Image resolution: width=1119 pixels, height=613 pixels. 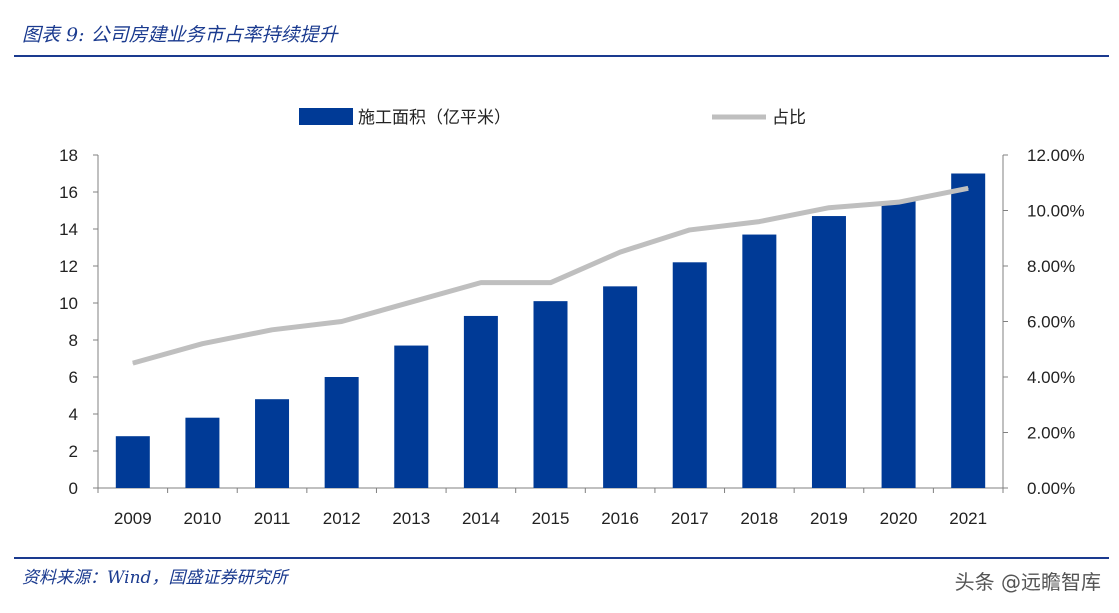 What do you see at coordinates (1051, 322) in the screenshot?
I see `right-tick-label: 6.00%` at bounding box center [1051, 322].